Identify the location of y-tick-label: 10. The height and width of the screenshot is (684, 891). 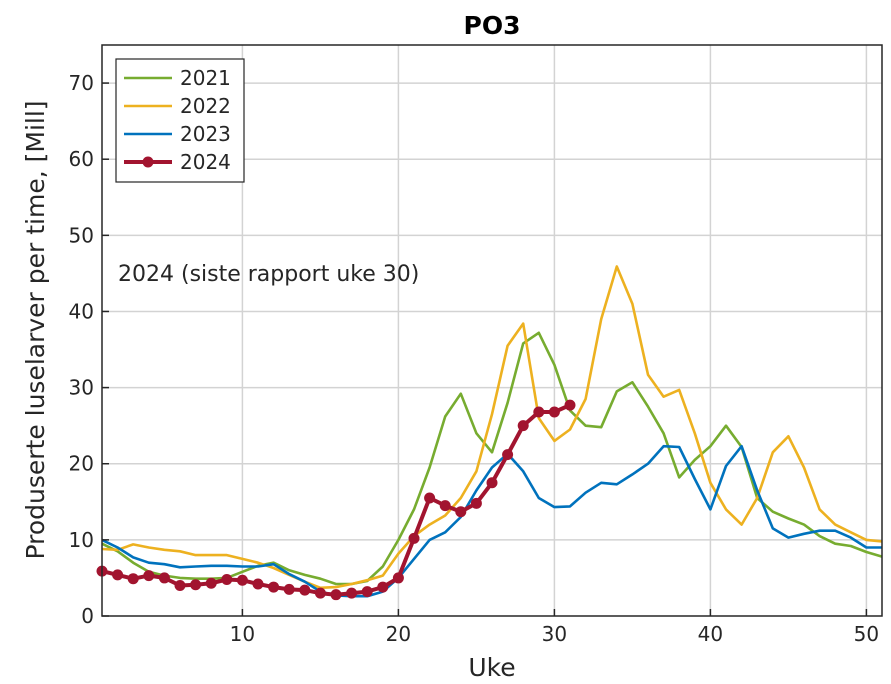
(81, 540).